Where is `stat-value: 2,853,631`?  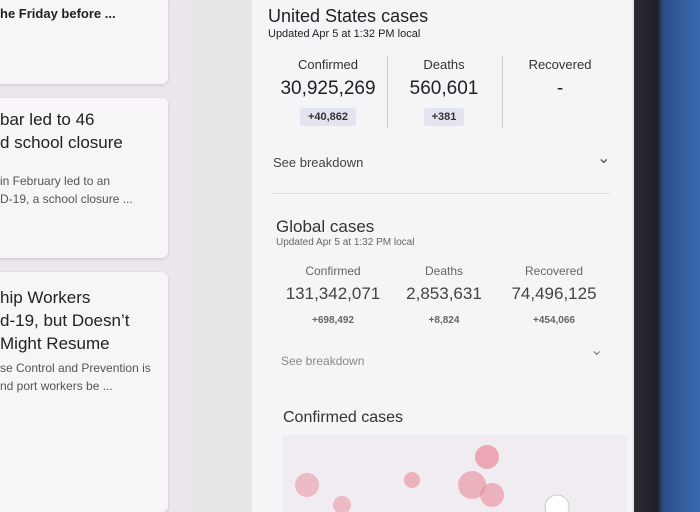 stat-value: 2,853,631 is located at coordinates (444, 293).